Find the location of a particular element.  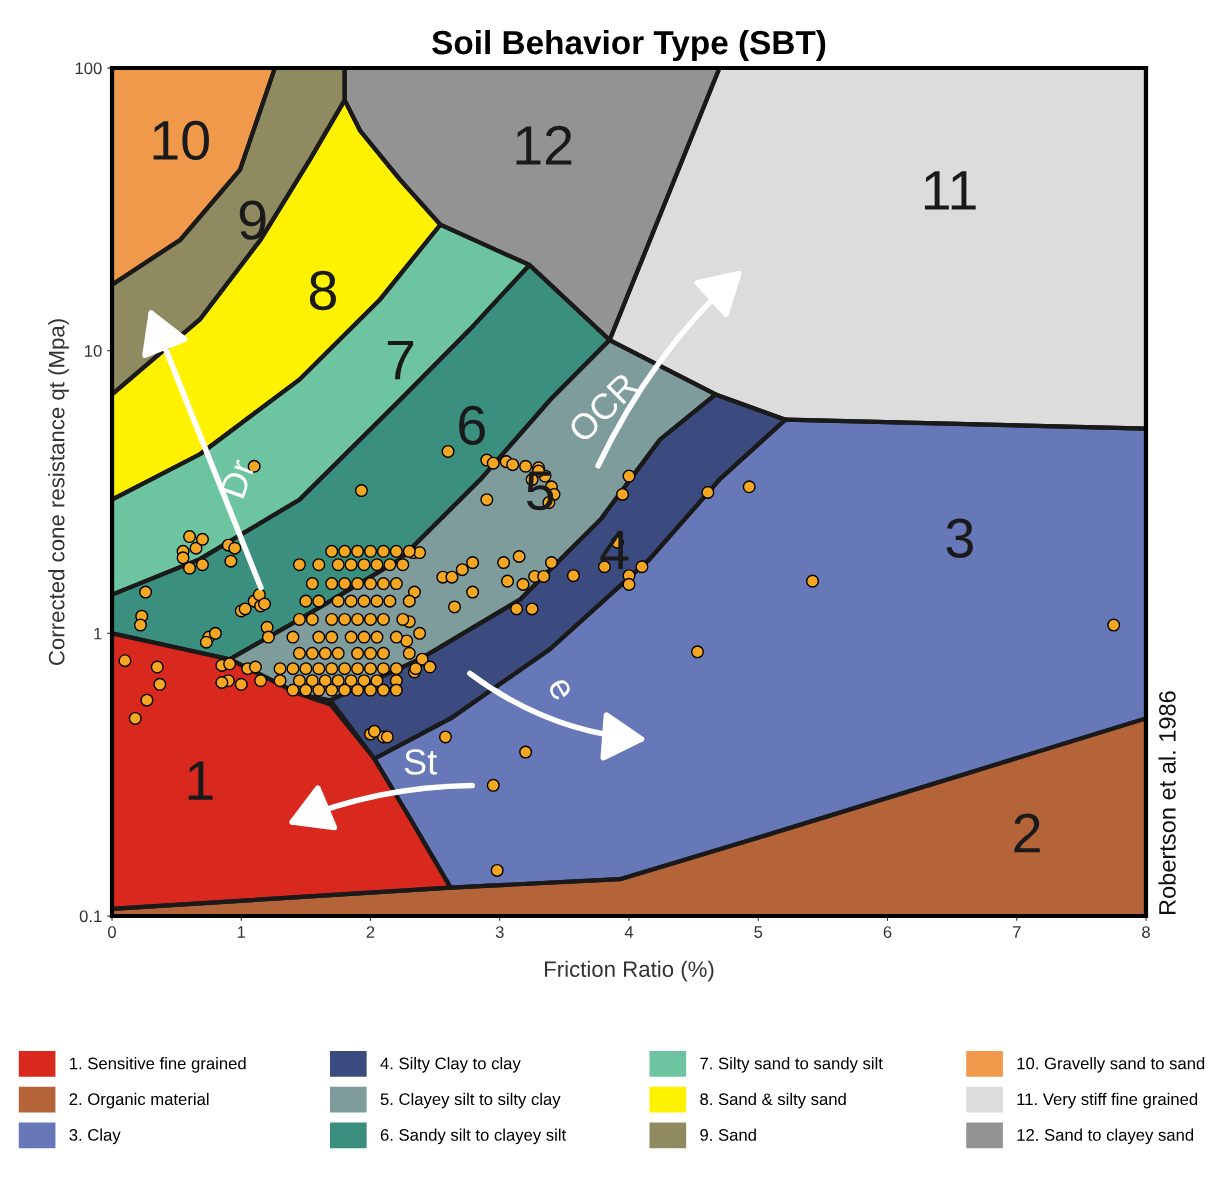

annotation: St is located at coordinates (420, 762).